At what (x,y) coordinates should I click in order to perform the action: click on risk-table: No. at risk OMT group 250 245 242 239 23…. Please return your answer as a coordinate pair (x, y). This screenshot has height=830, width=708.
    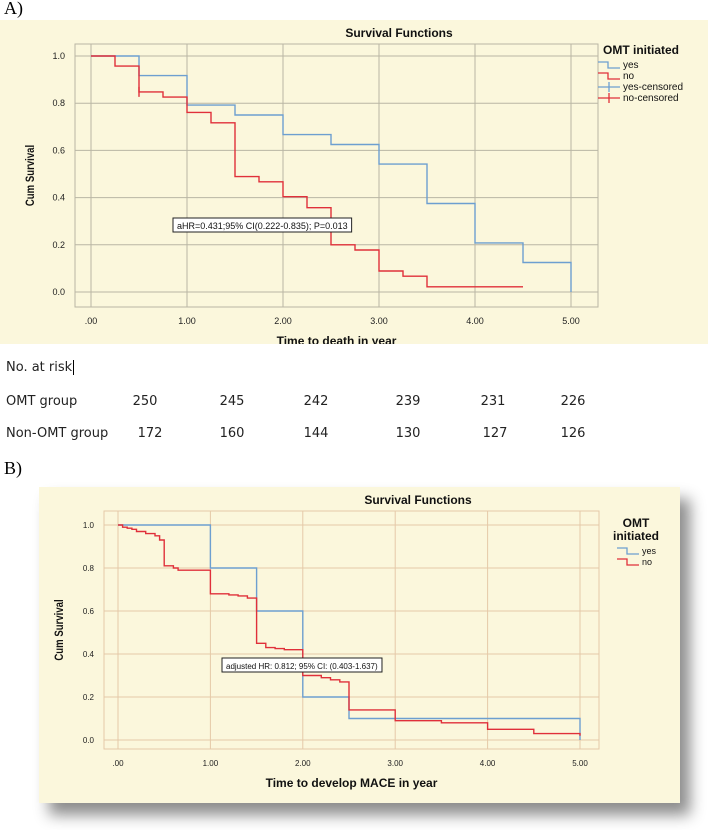
    Looking at the image, I should click on (354, 402).